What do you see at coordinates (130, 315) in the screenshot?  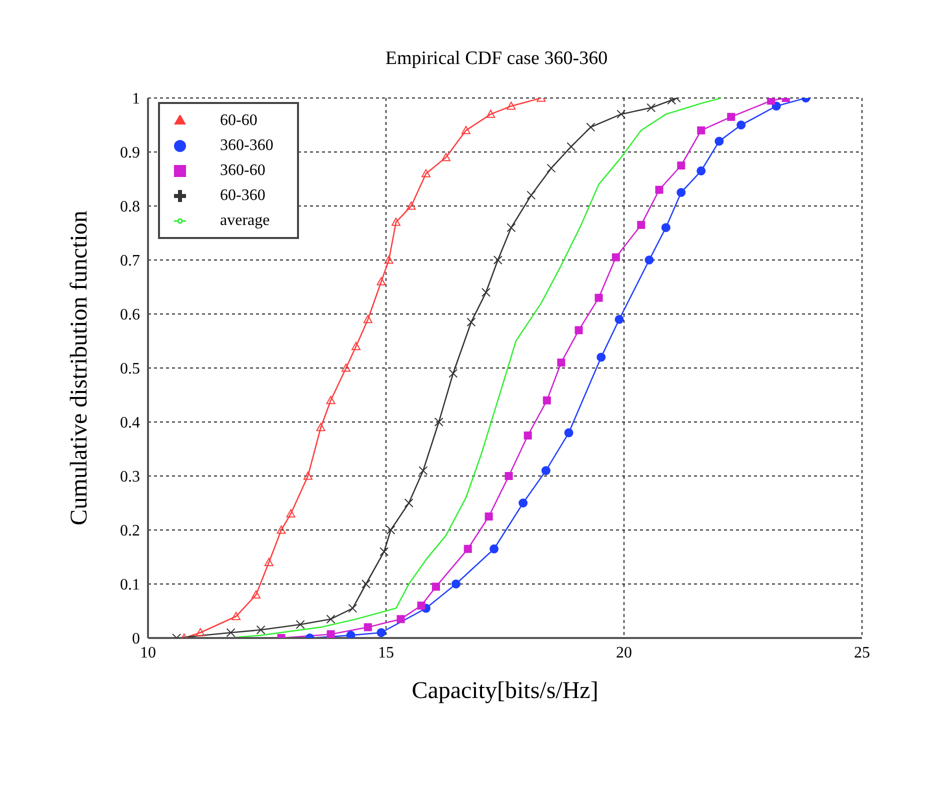 I see `y-tick-label: 0.6` at bounding box center [130, 315].